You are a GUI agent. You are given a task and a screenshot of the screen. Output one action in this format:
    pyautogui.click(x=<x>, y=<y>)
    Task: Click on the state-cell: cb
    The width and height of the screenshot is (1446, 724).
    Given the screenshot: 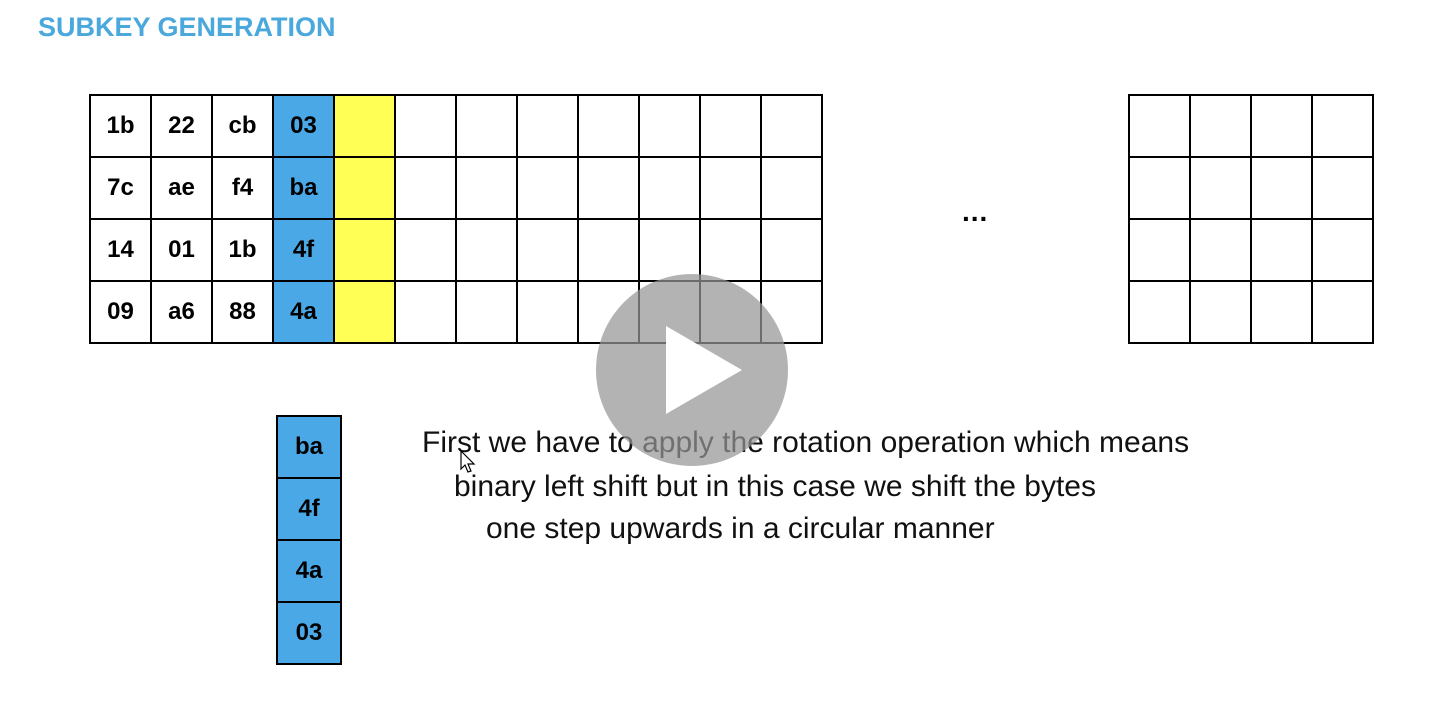 What is the action you would take?
    pyautogui.click(x=242, y=126)
    